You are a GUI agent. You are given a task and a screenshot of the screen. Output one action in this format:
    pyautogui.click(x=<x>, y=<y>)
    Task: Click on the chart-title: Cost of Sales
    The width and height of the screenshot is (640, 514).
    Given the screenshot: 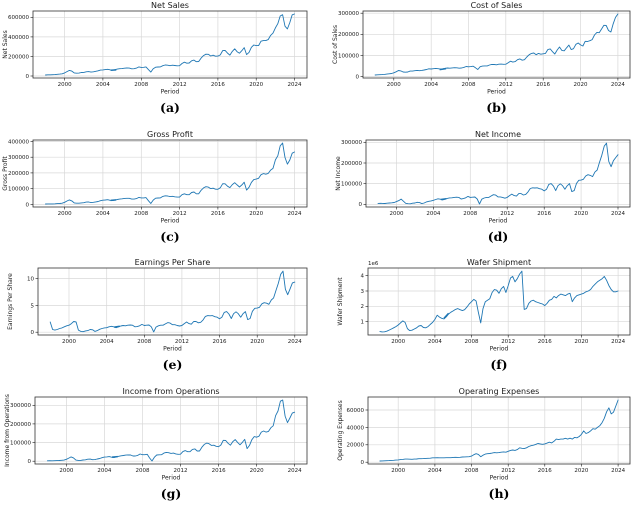 What is the action you would take?
    pyautogui.click(x=497, y=5)
    